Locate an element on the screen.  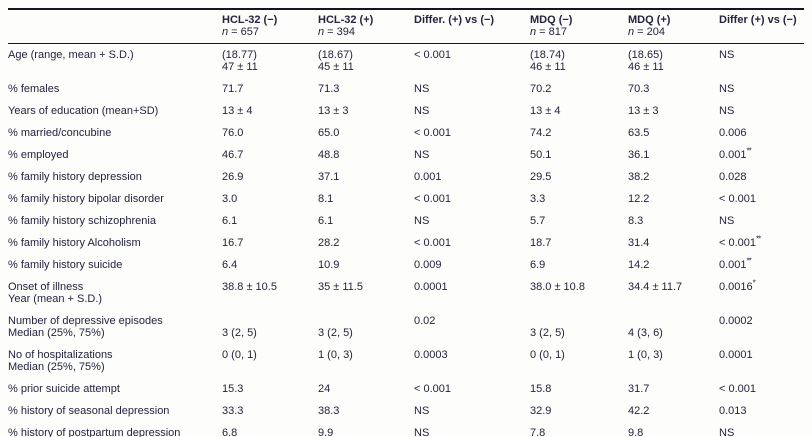
value-cell: 15.3 is located at coordinates (270, 389).